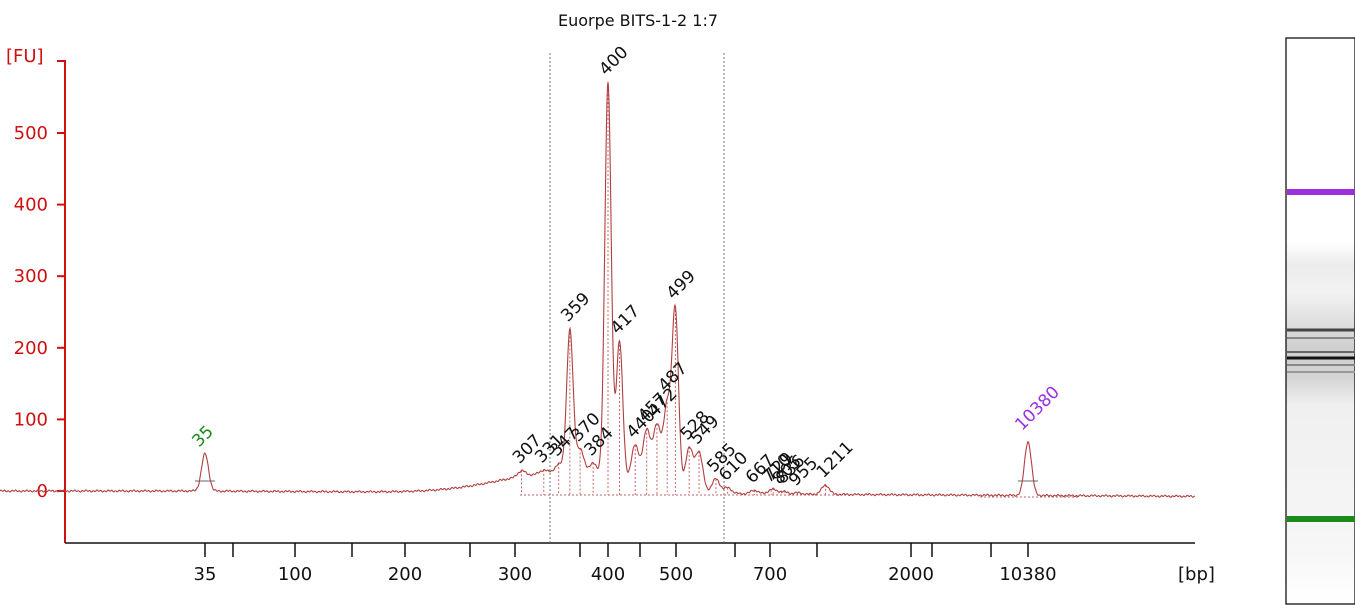 The height and width of the screenshot is (609, 1355). I want to click on x-tick-label: 500, so click(676, 574).